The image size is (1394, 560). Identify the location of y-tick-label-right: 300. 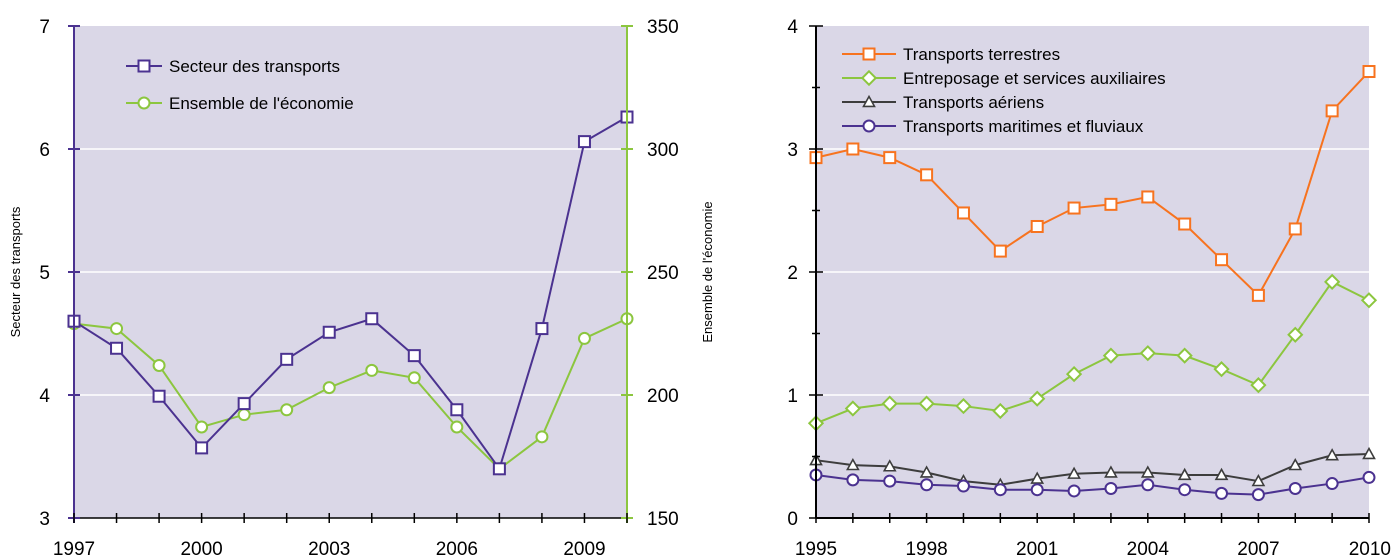
(663, 150).